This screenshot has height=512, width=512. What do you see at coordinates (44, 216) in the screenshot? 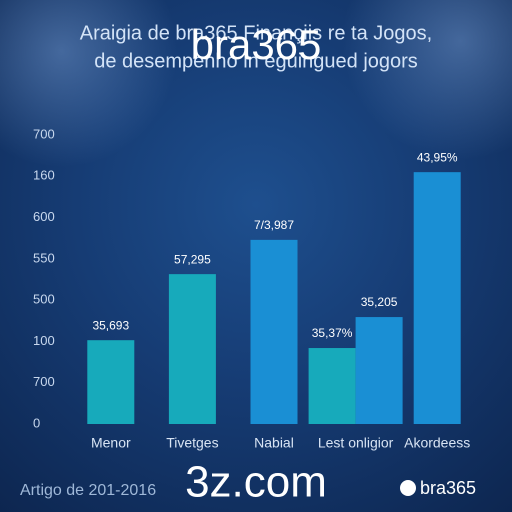
I see `y-tick-label: 600` at bounding box center [44, 216].